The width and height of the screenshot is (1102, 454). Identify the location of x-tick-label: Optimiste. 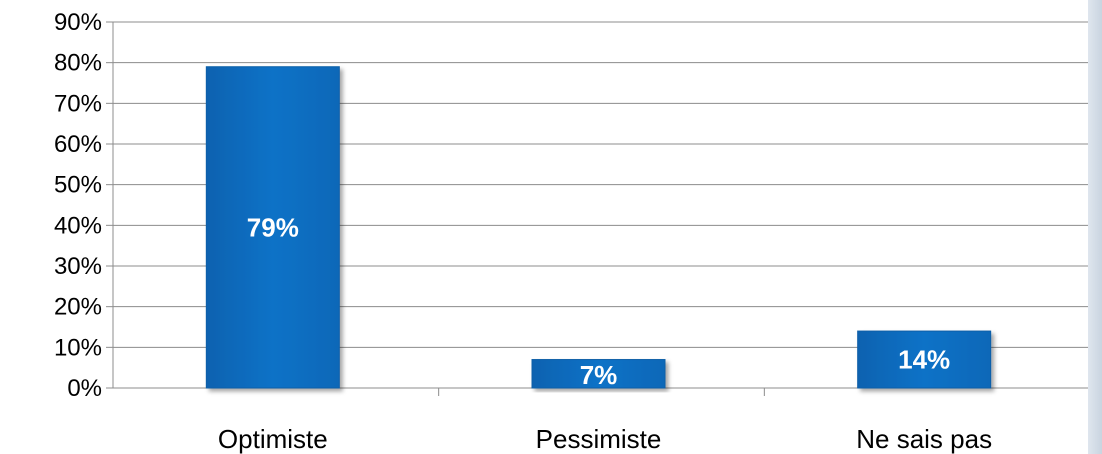
(273, 439).